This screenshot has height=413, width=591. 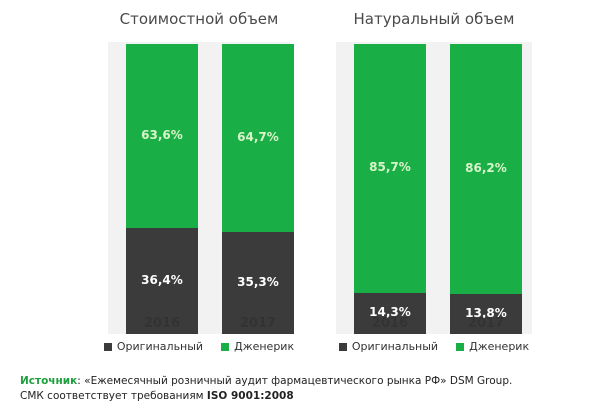 I want to click on bar-segment-original: 13,8%, so click(x=486, y=313).